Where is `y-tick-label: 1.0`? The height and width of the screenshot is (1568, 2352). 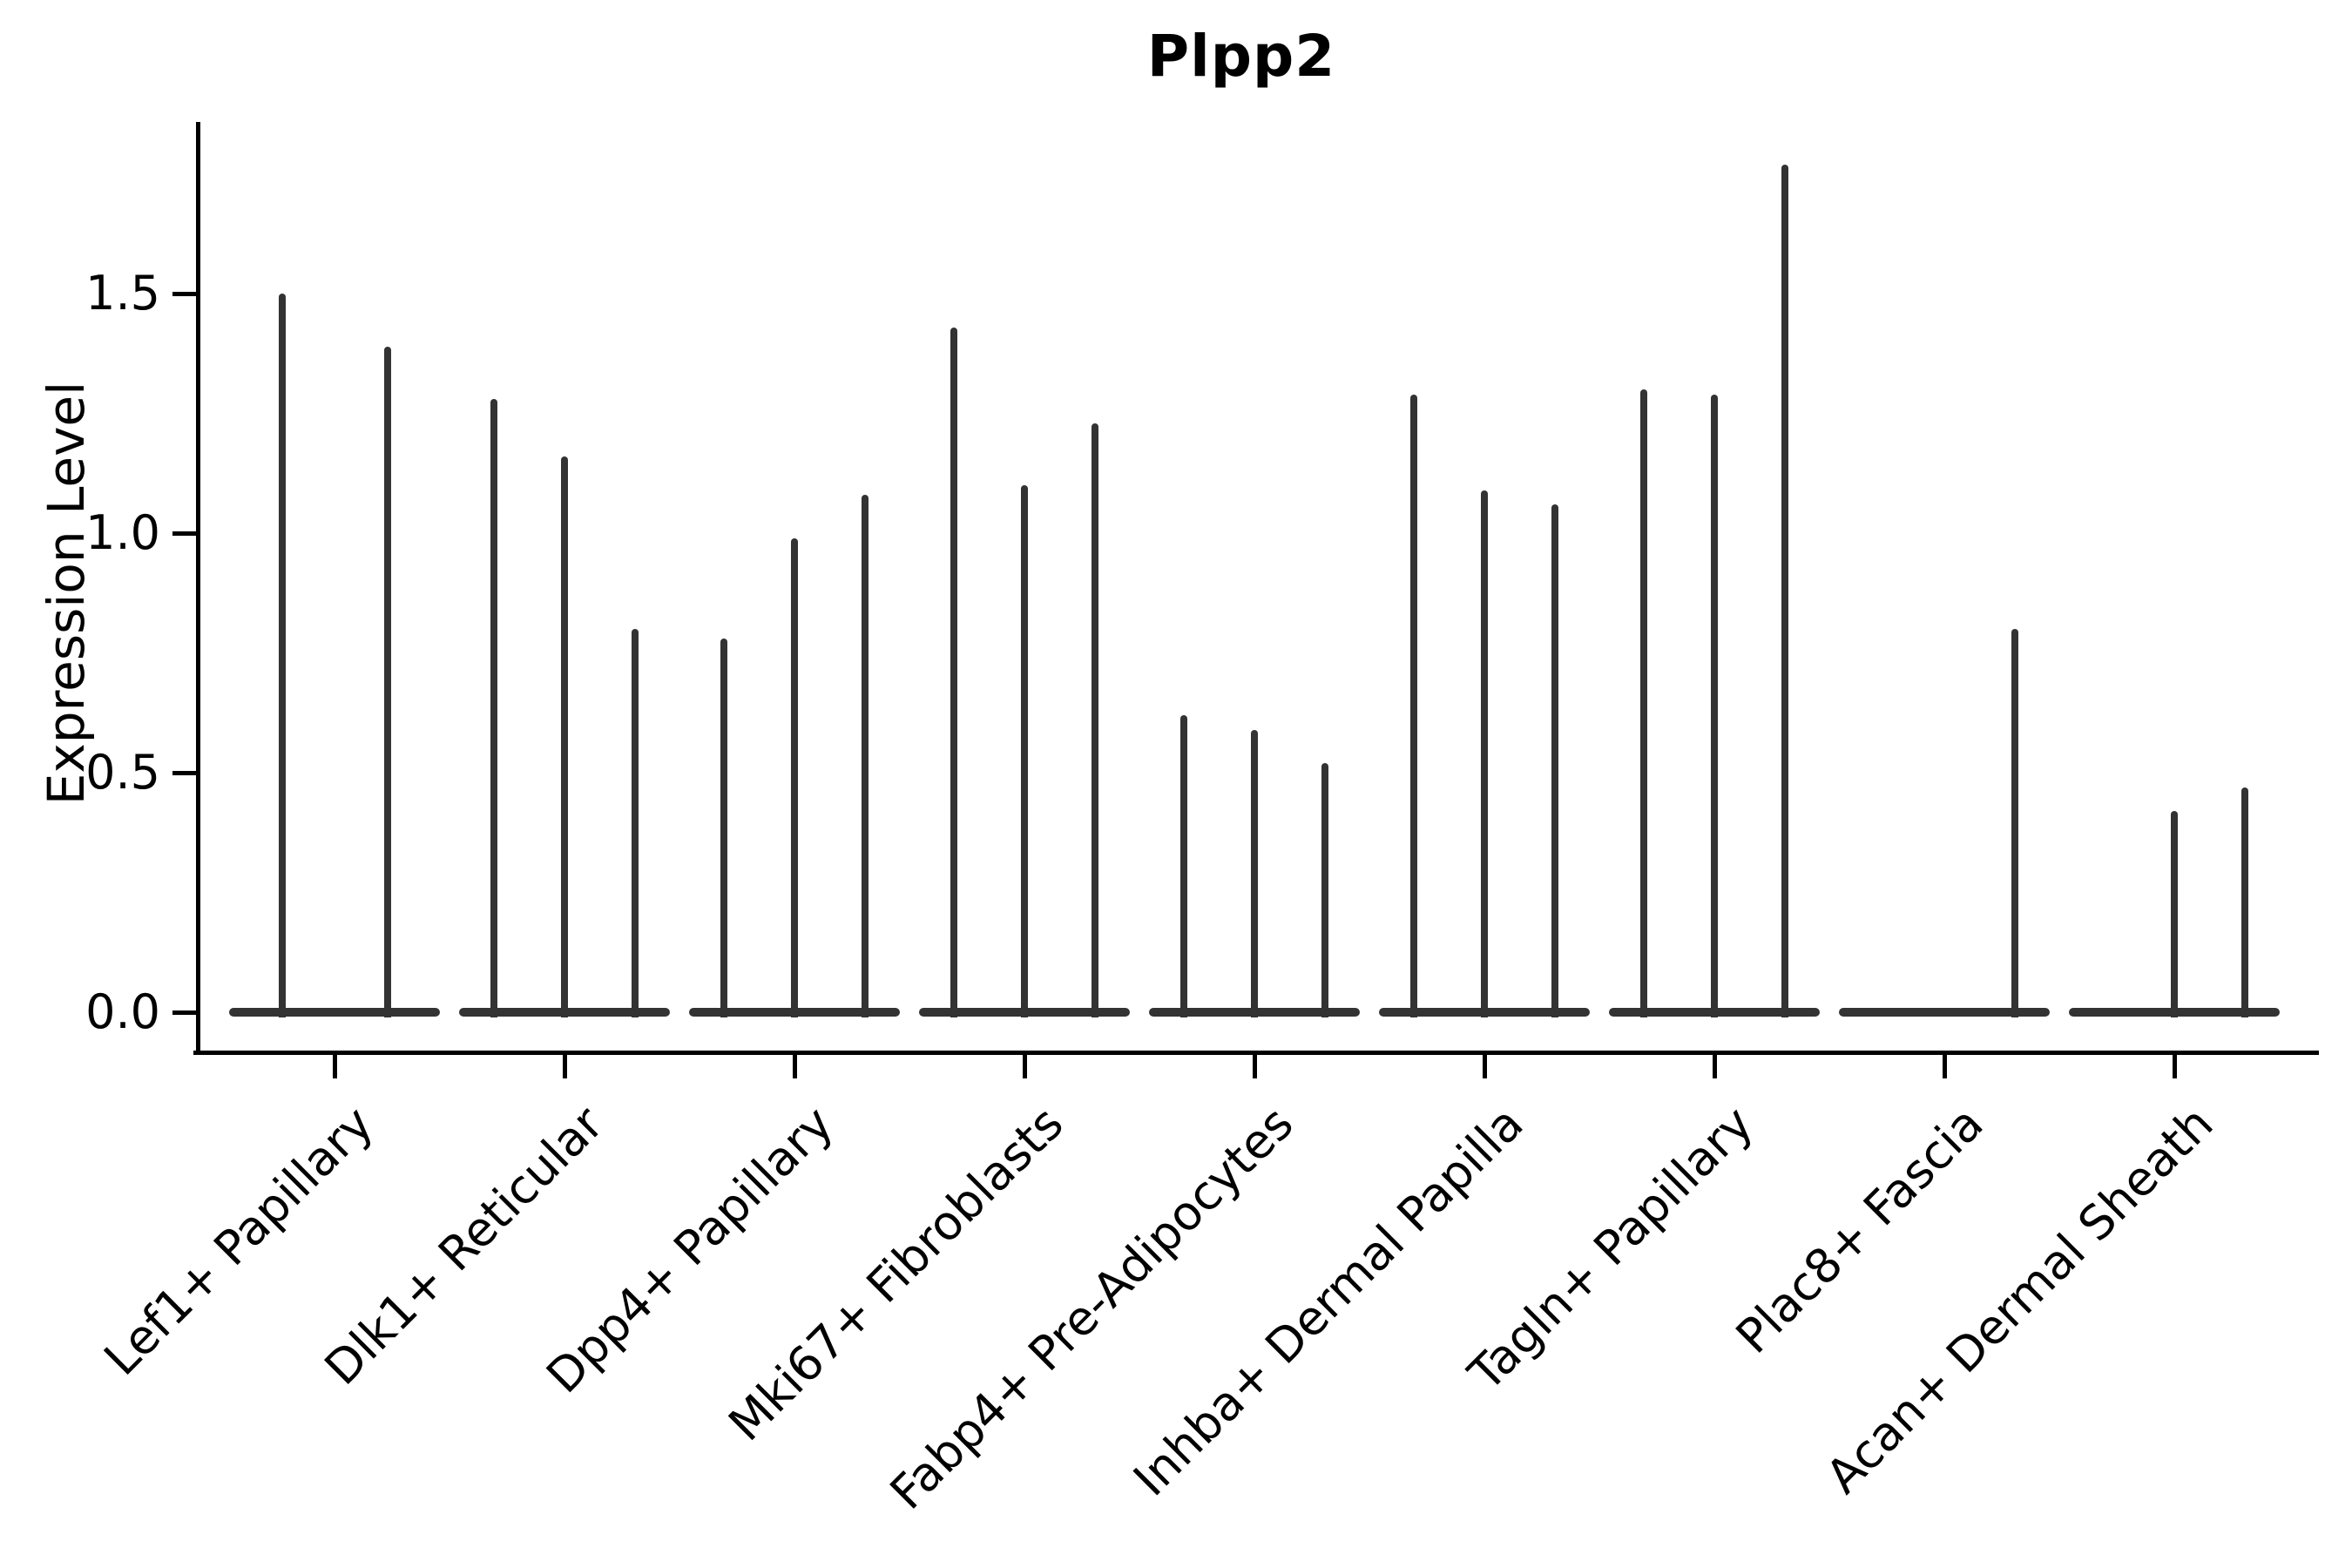
y-tick-label: 1.0 is located at coordinates (122, 532).